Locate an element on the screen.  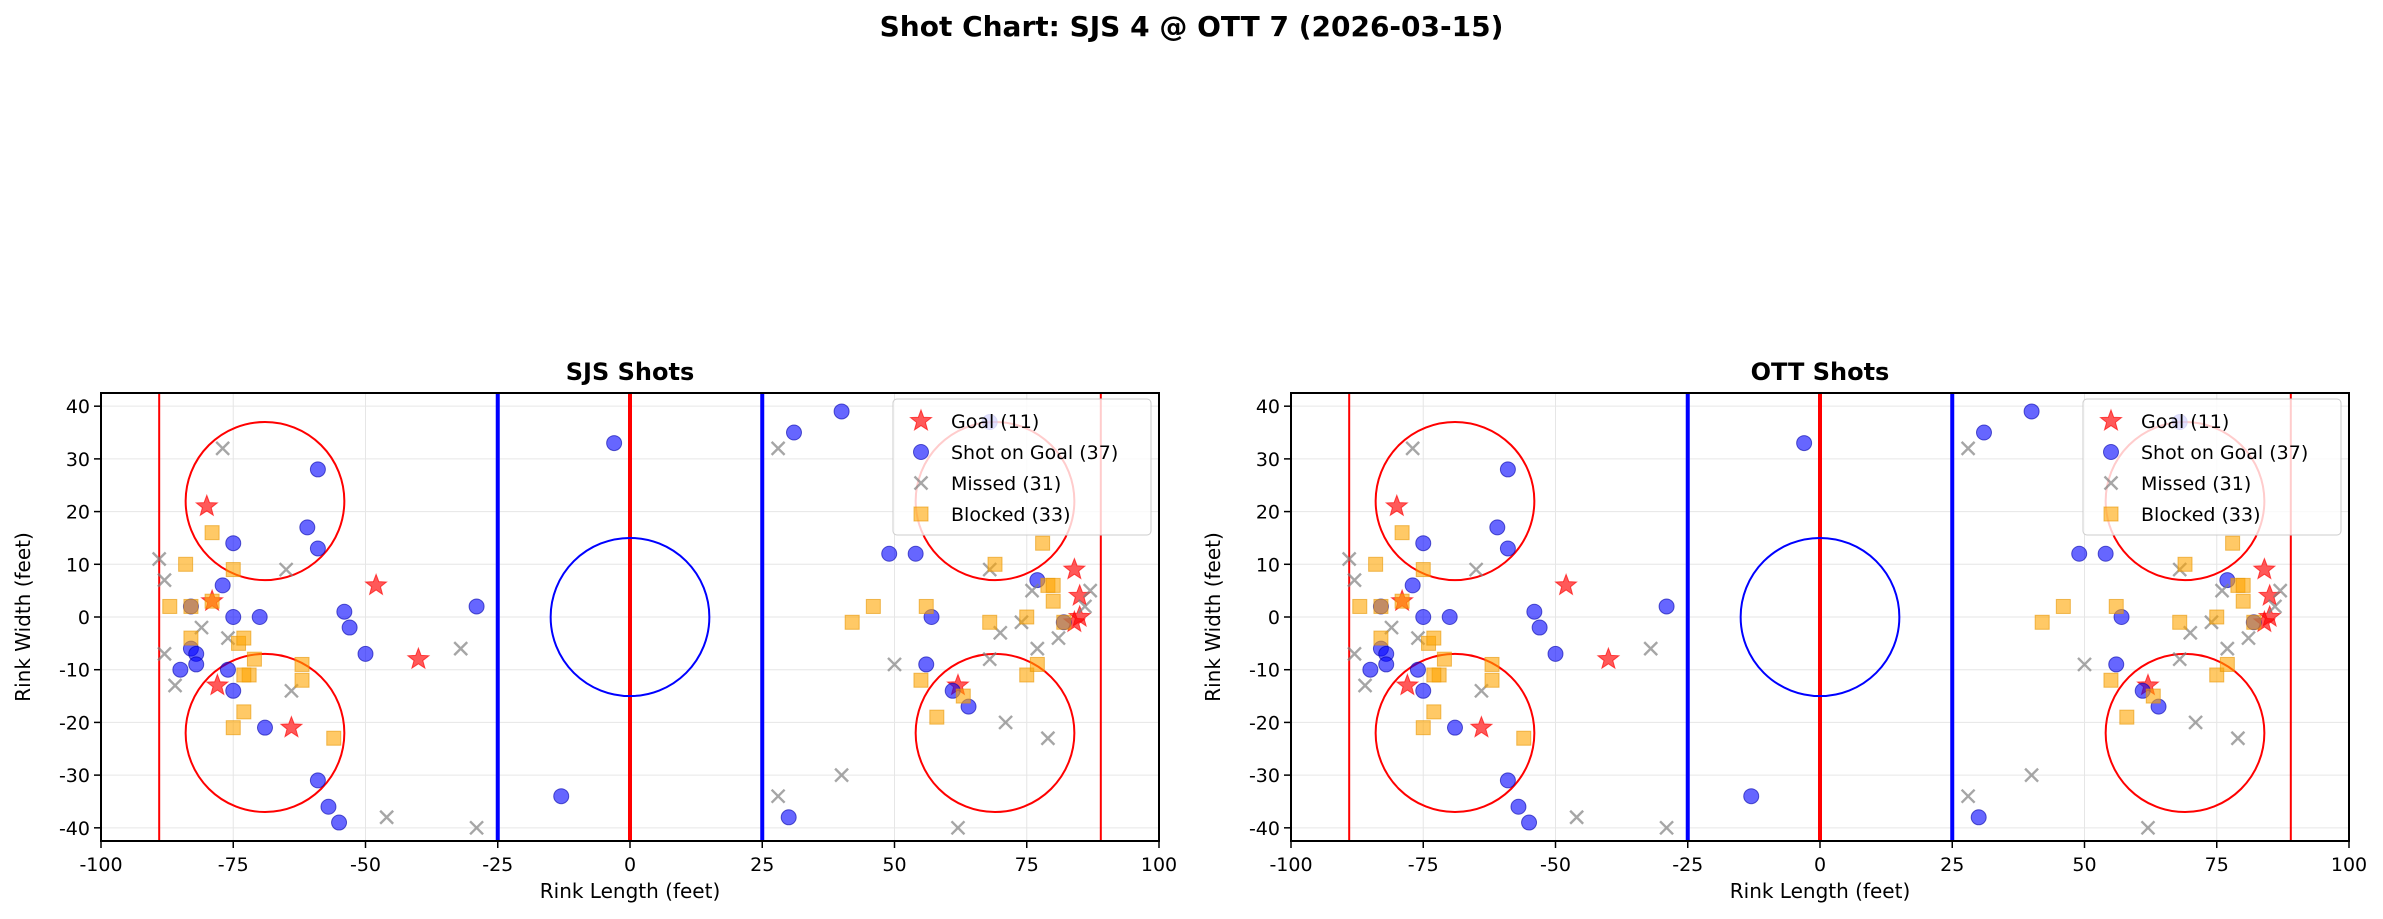
center-circle is located at coordinates (1820, 617).